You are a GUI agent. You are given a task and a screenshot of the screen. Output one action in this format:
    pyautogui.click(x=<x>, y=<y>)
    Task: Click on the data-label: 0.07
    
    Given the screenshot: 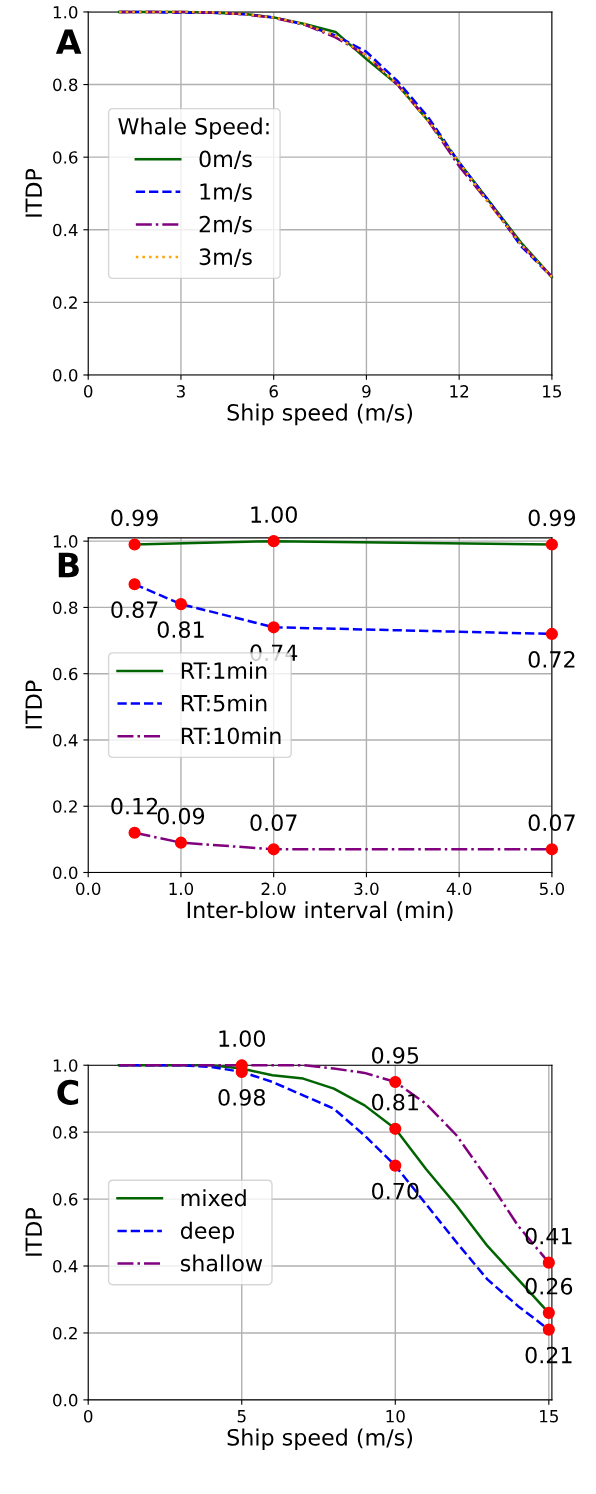 What is the action you would take?
    pyautogui.click(x=273, y=823)
    